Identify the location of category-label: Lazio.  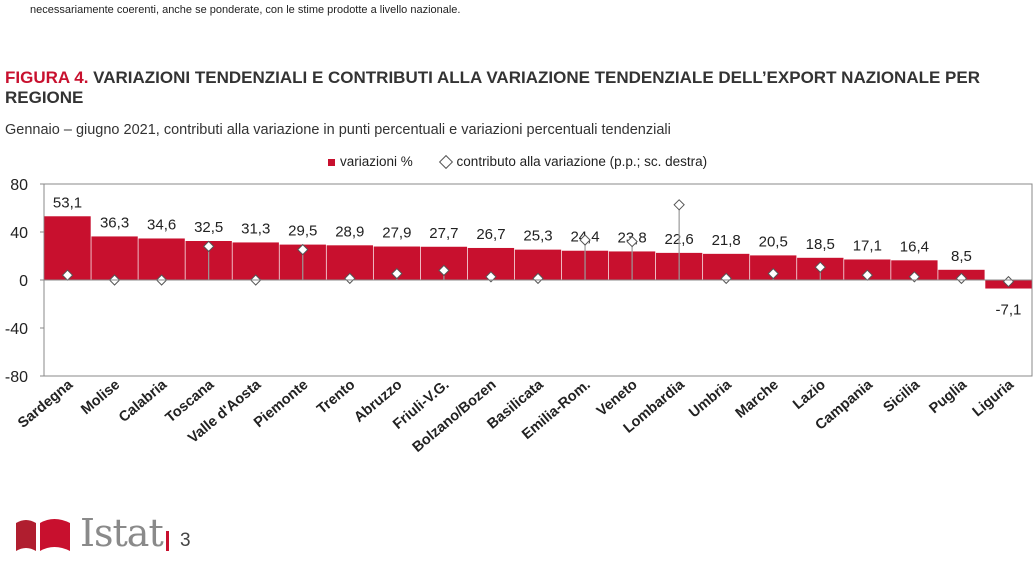
(809, 395).